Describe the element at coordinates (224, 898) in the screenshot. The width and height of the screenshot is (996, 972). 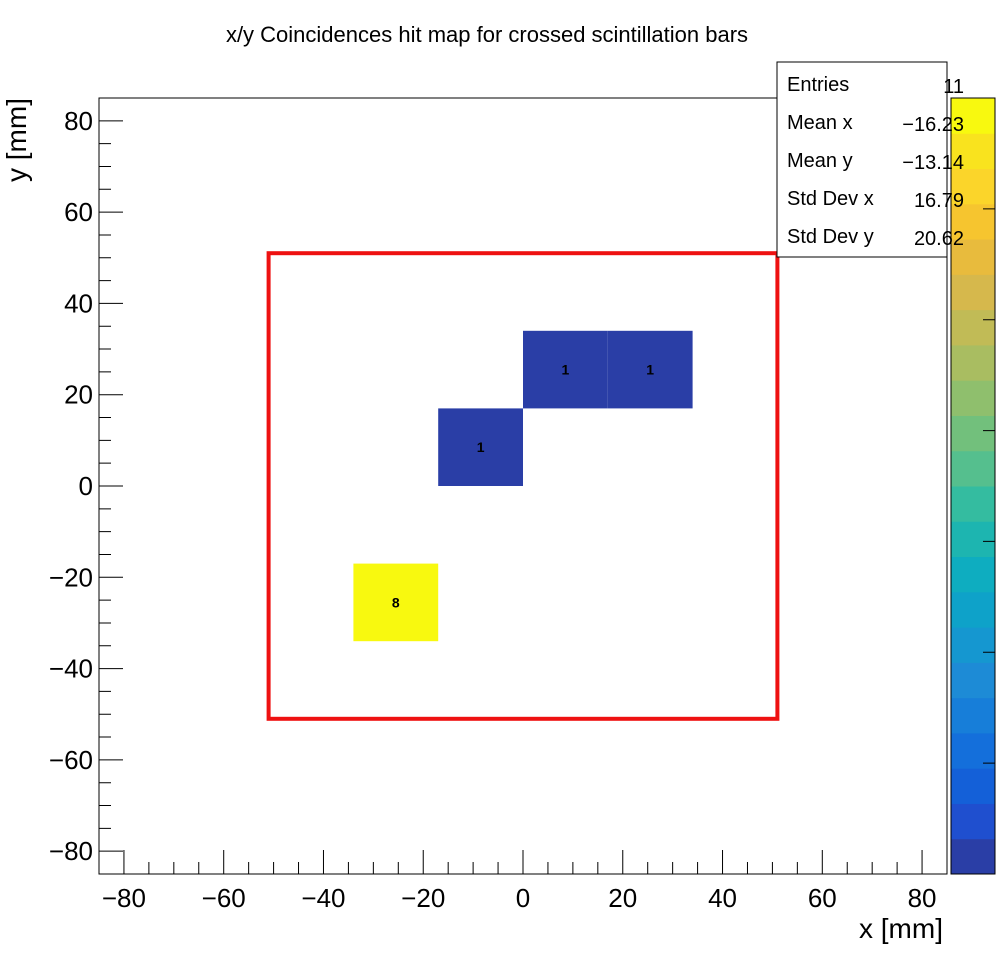
I see `x-tick-label: −60` at that location.